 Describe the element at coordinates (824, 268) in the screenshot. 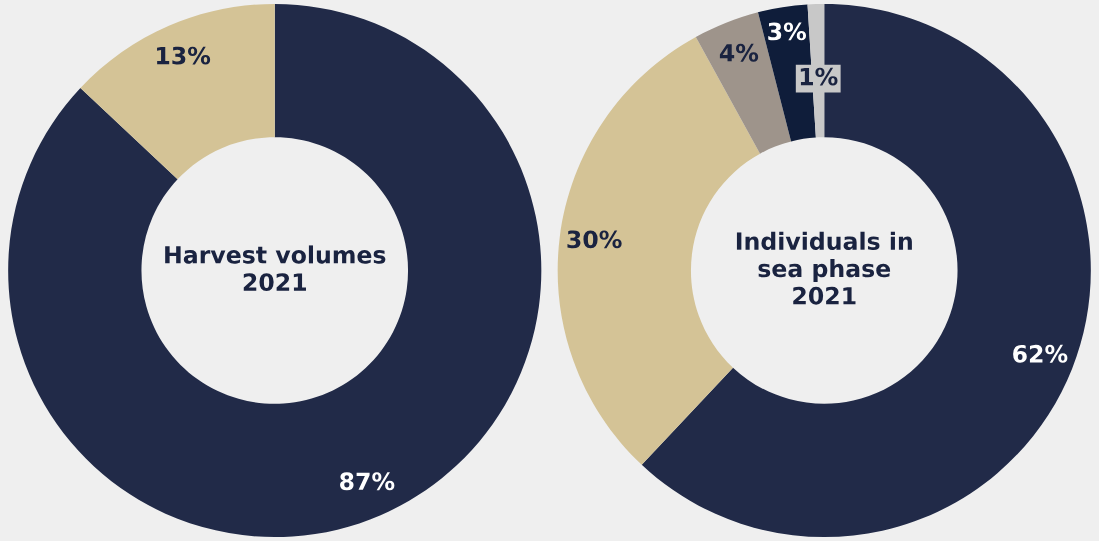

I see `text: Individuals in sea phase 2021` at that location.